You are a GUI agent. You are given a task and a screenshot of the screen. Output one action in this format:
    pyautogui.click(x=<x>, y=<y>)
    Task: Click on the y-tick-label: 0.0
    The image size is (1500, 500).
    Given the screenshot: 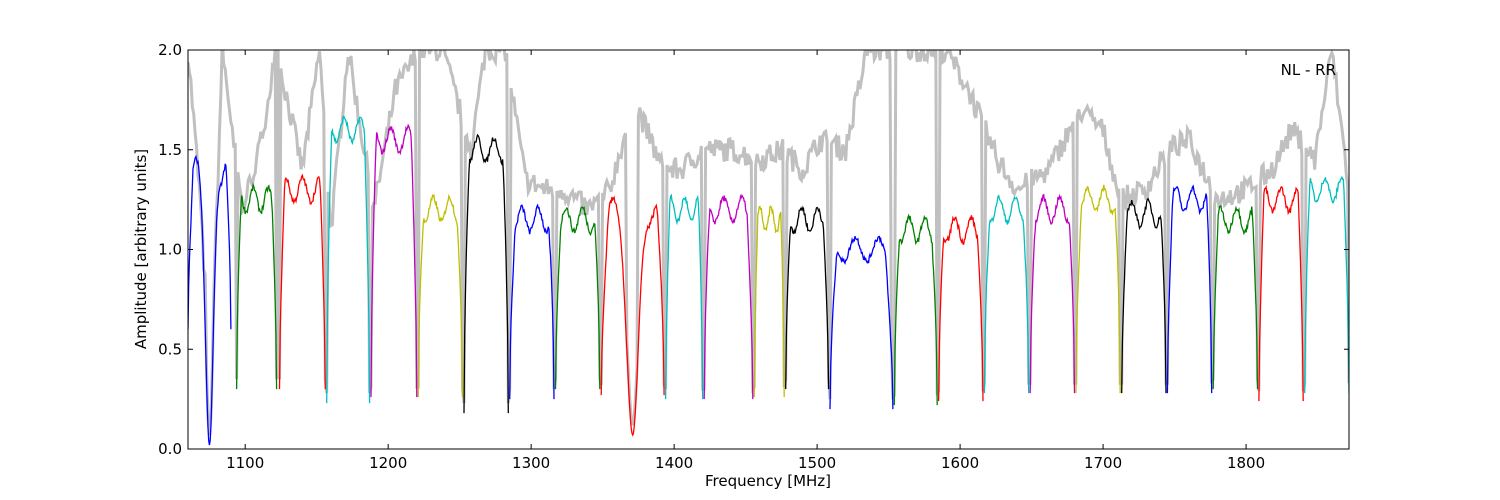 What is the action you would take?
    pyautogui.click(x=170, y=449)
    